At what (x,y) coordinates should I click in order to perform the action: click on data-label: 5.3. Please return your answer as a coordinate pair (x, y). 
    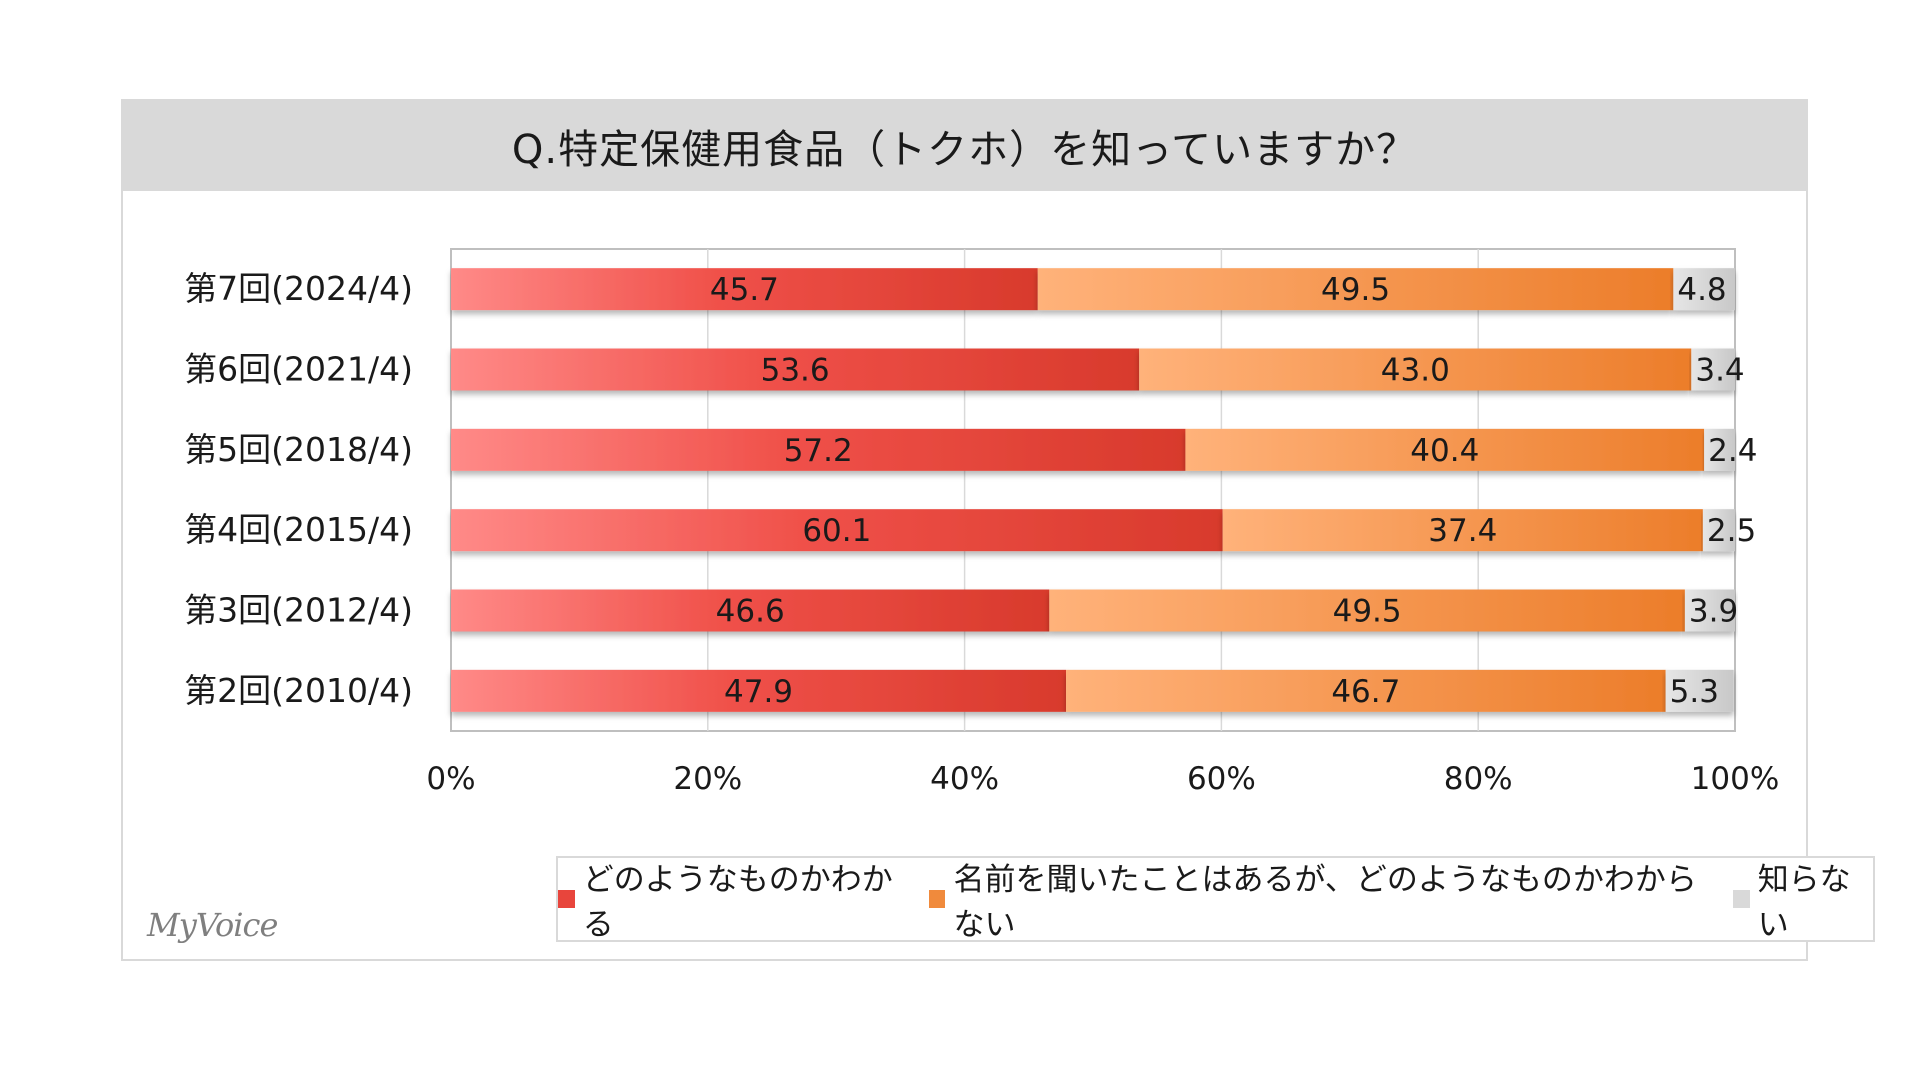
    Looking at the image, I should click on (1694, 692).